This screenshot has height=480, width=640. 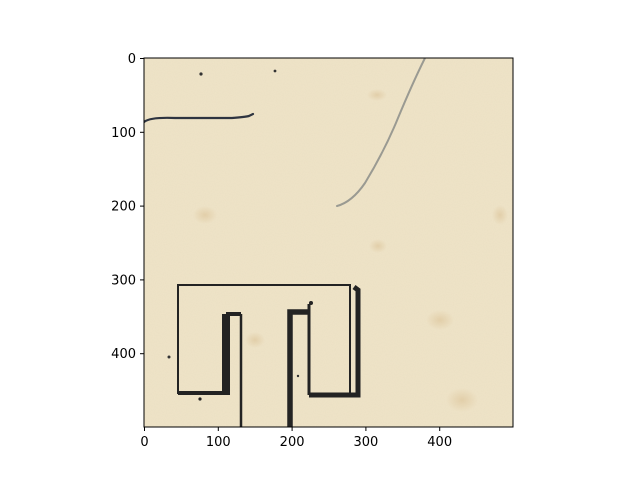 I want to click on y-tick-label: 300, so click(x=123, y=280).